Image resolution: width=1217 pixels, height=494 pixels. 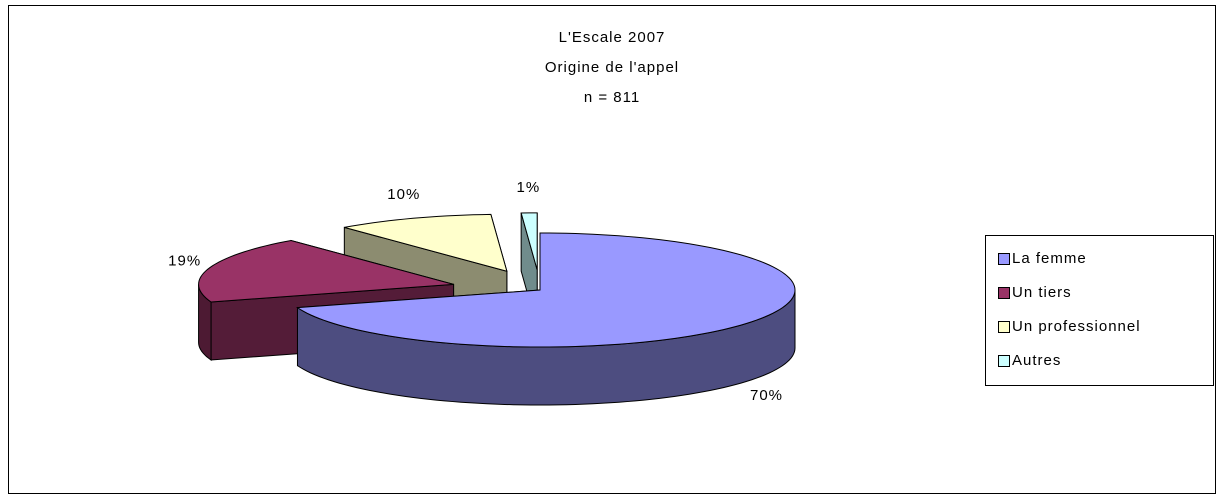 What do you see at coordinates (766, 395) in the screenshot?
I see `data-label: 70%` at bounding box center [766, 395].